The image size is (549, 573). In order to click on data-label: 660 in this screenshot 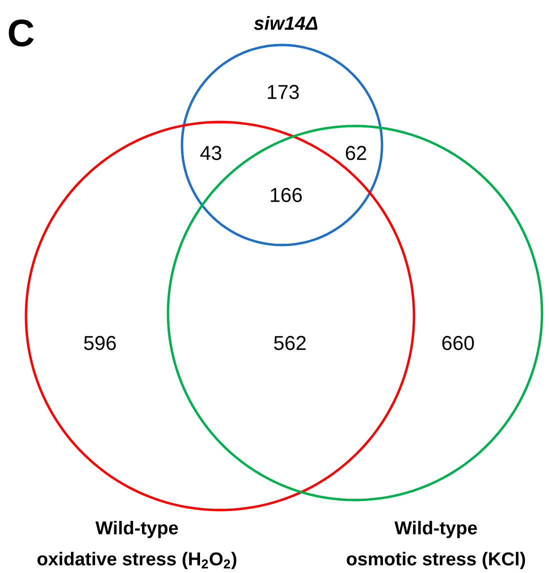, I will do `click(458, 343)`.